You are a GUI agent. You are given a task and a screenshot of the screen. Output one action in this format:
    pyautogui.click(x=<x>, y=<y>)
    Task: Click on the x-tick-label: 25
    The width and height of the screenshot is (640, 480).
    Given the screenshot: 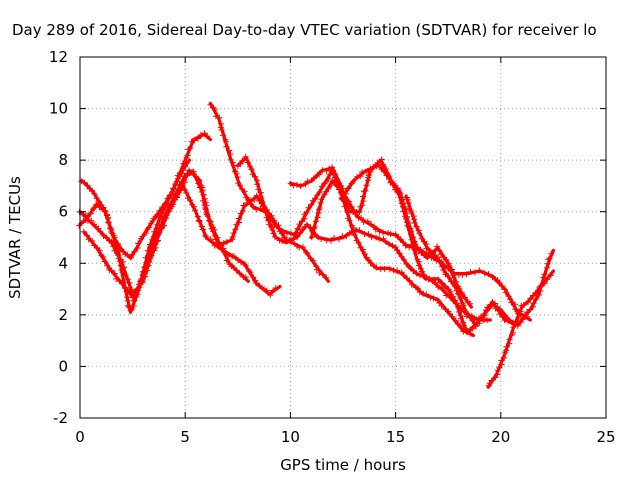 What is the action you would take?
    pyautogui.click(x=605, y=437)
    